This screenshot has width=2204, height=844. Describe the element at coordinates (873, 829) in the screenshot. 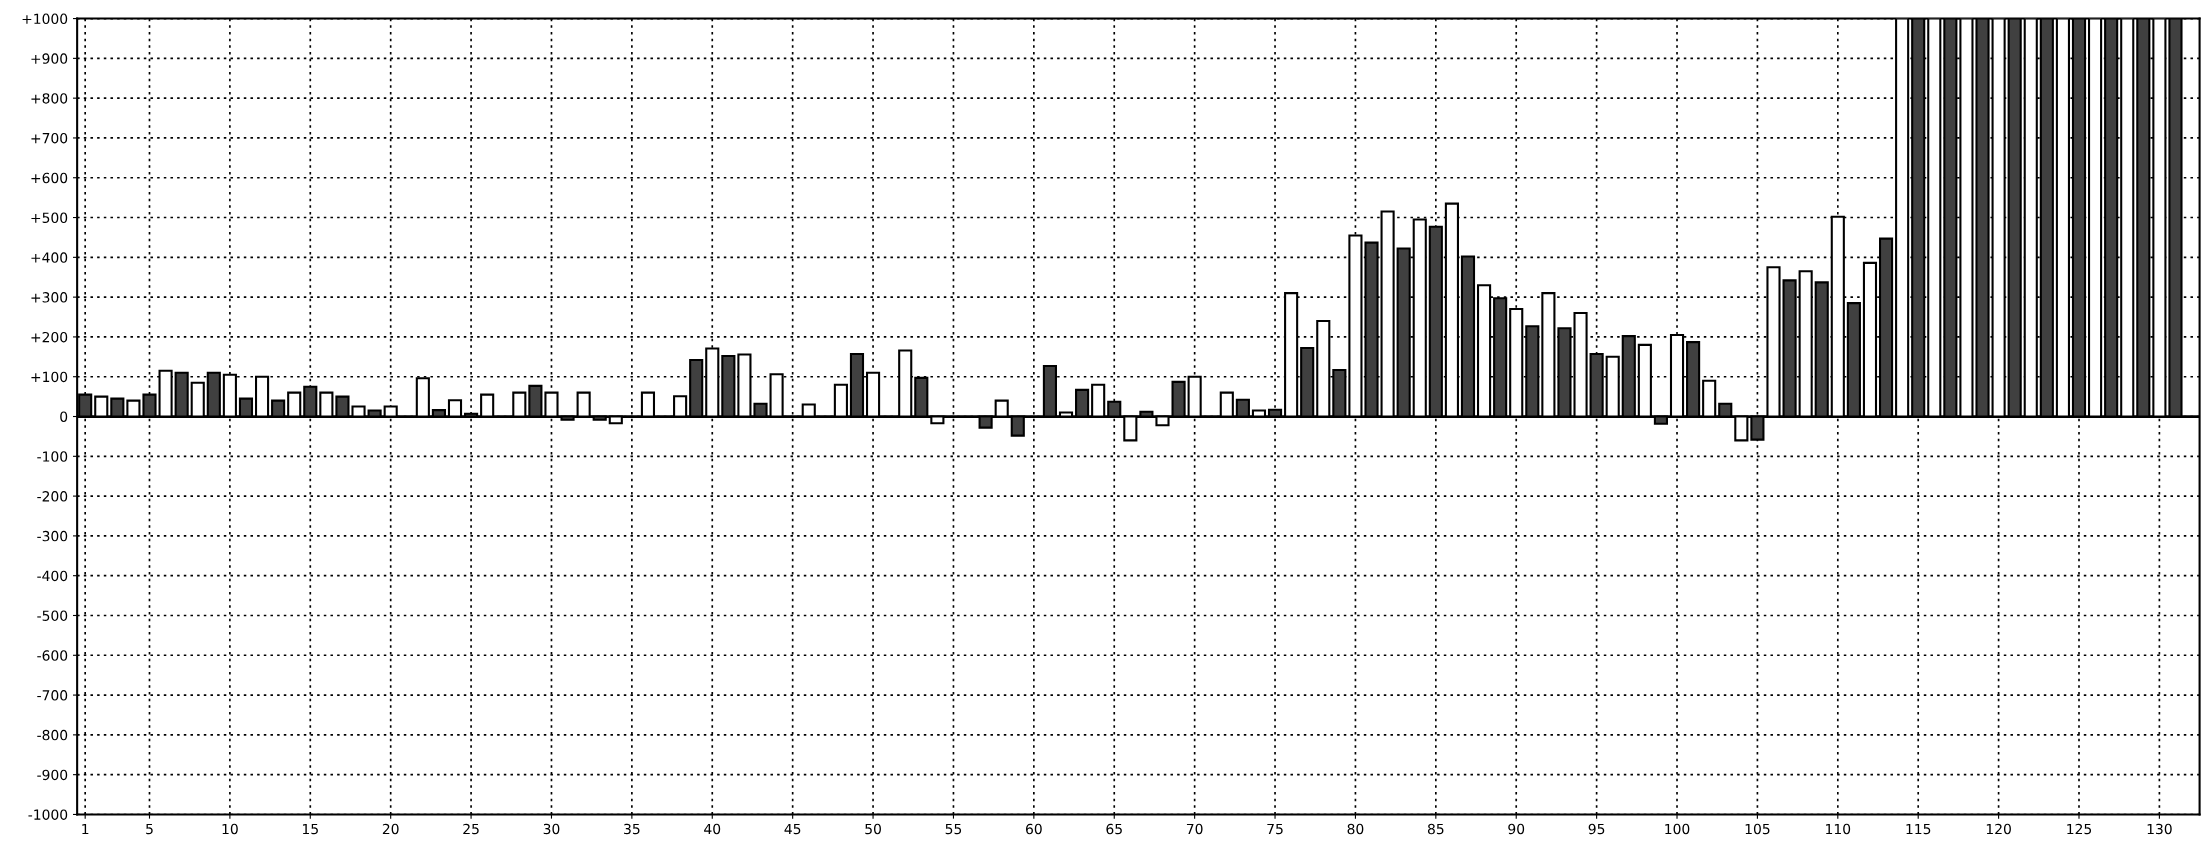

I see `x-tick-label: 50` at that location.